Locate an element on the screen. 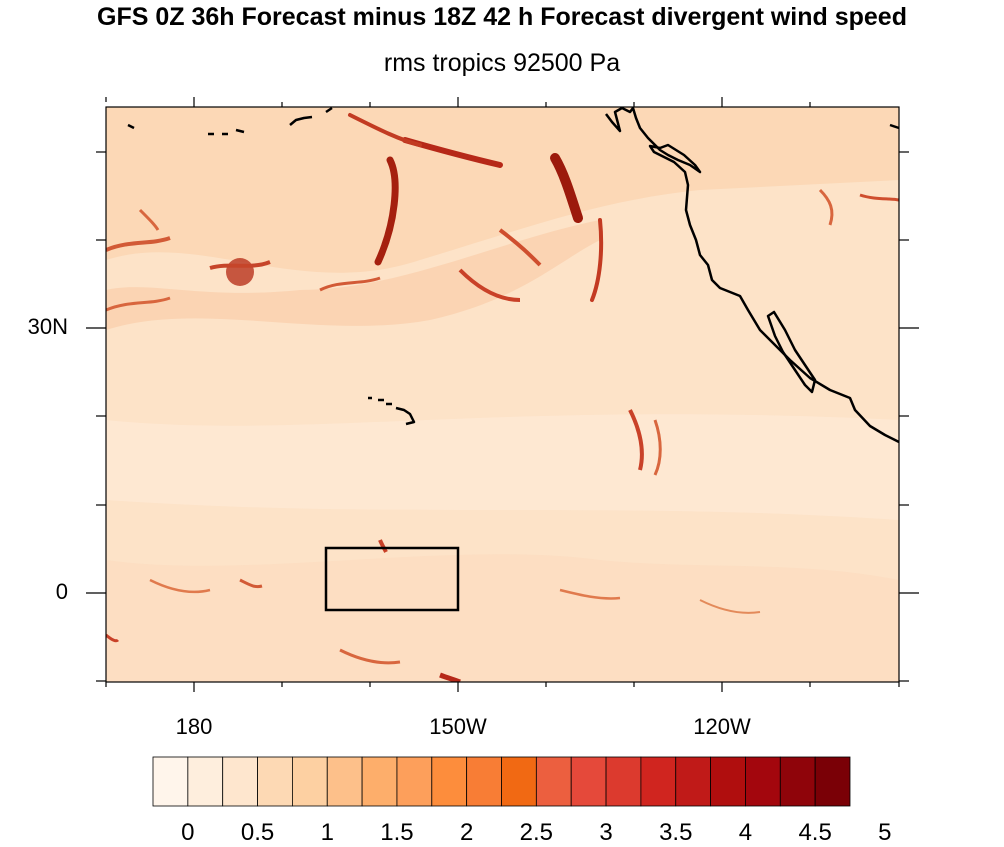 This screenshot has width=1004, height=847. colorbar-label: 0 is located at coordinates (188, 832).